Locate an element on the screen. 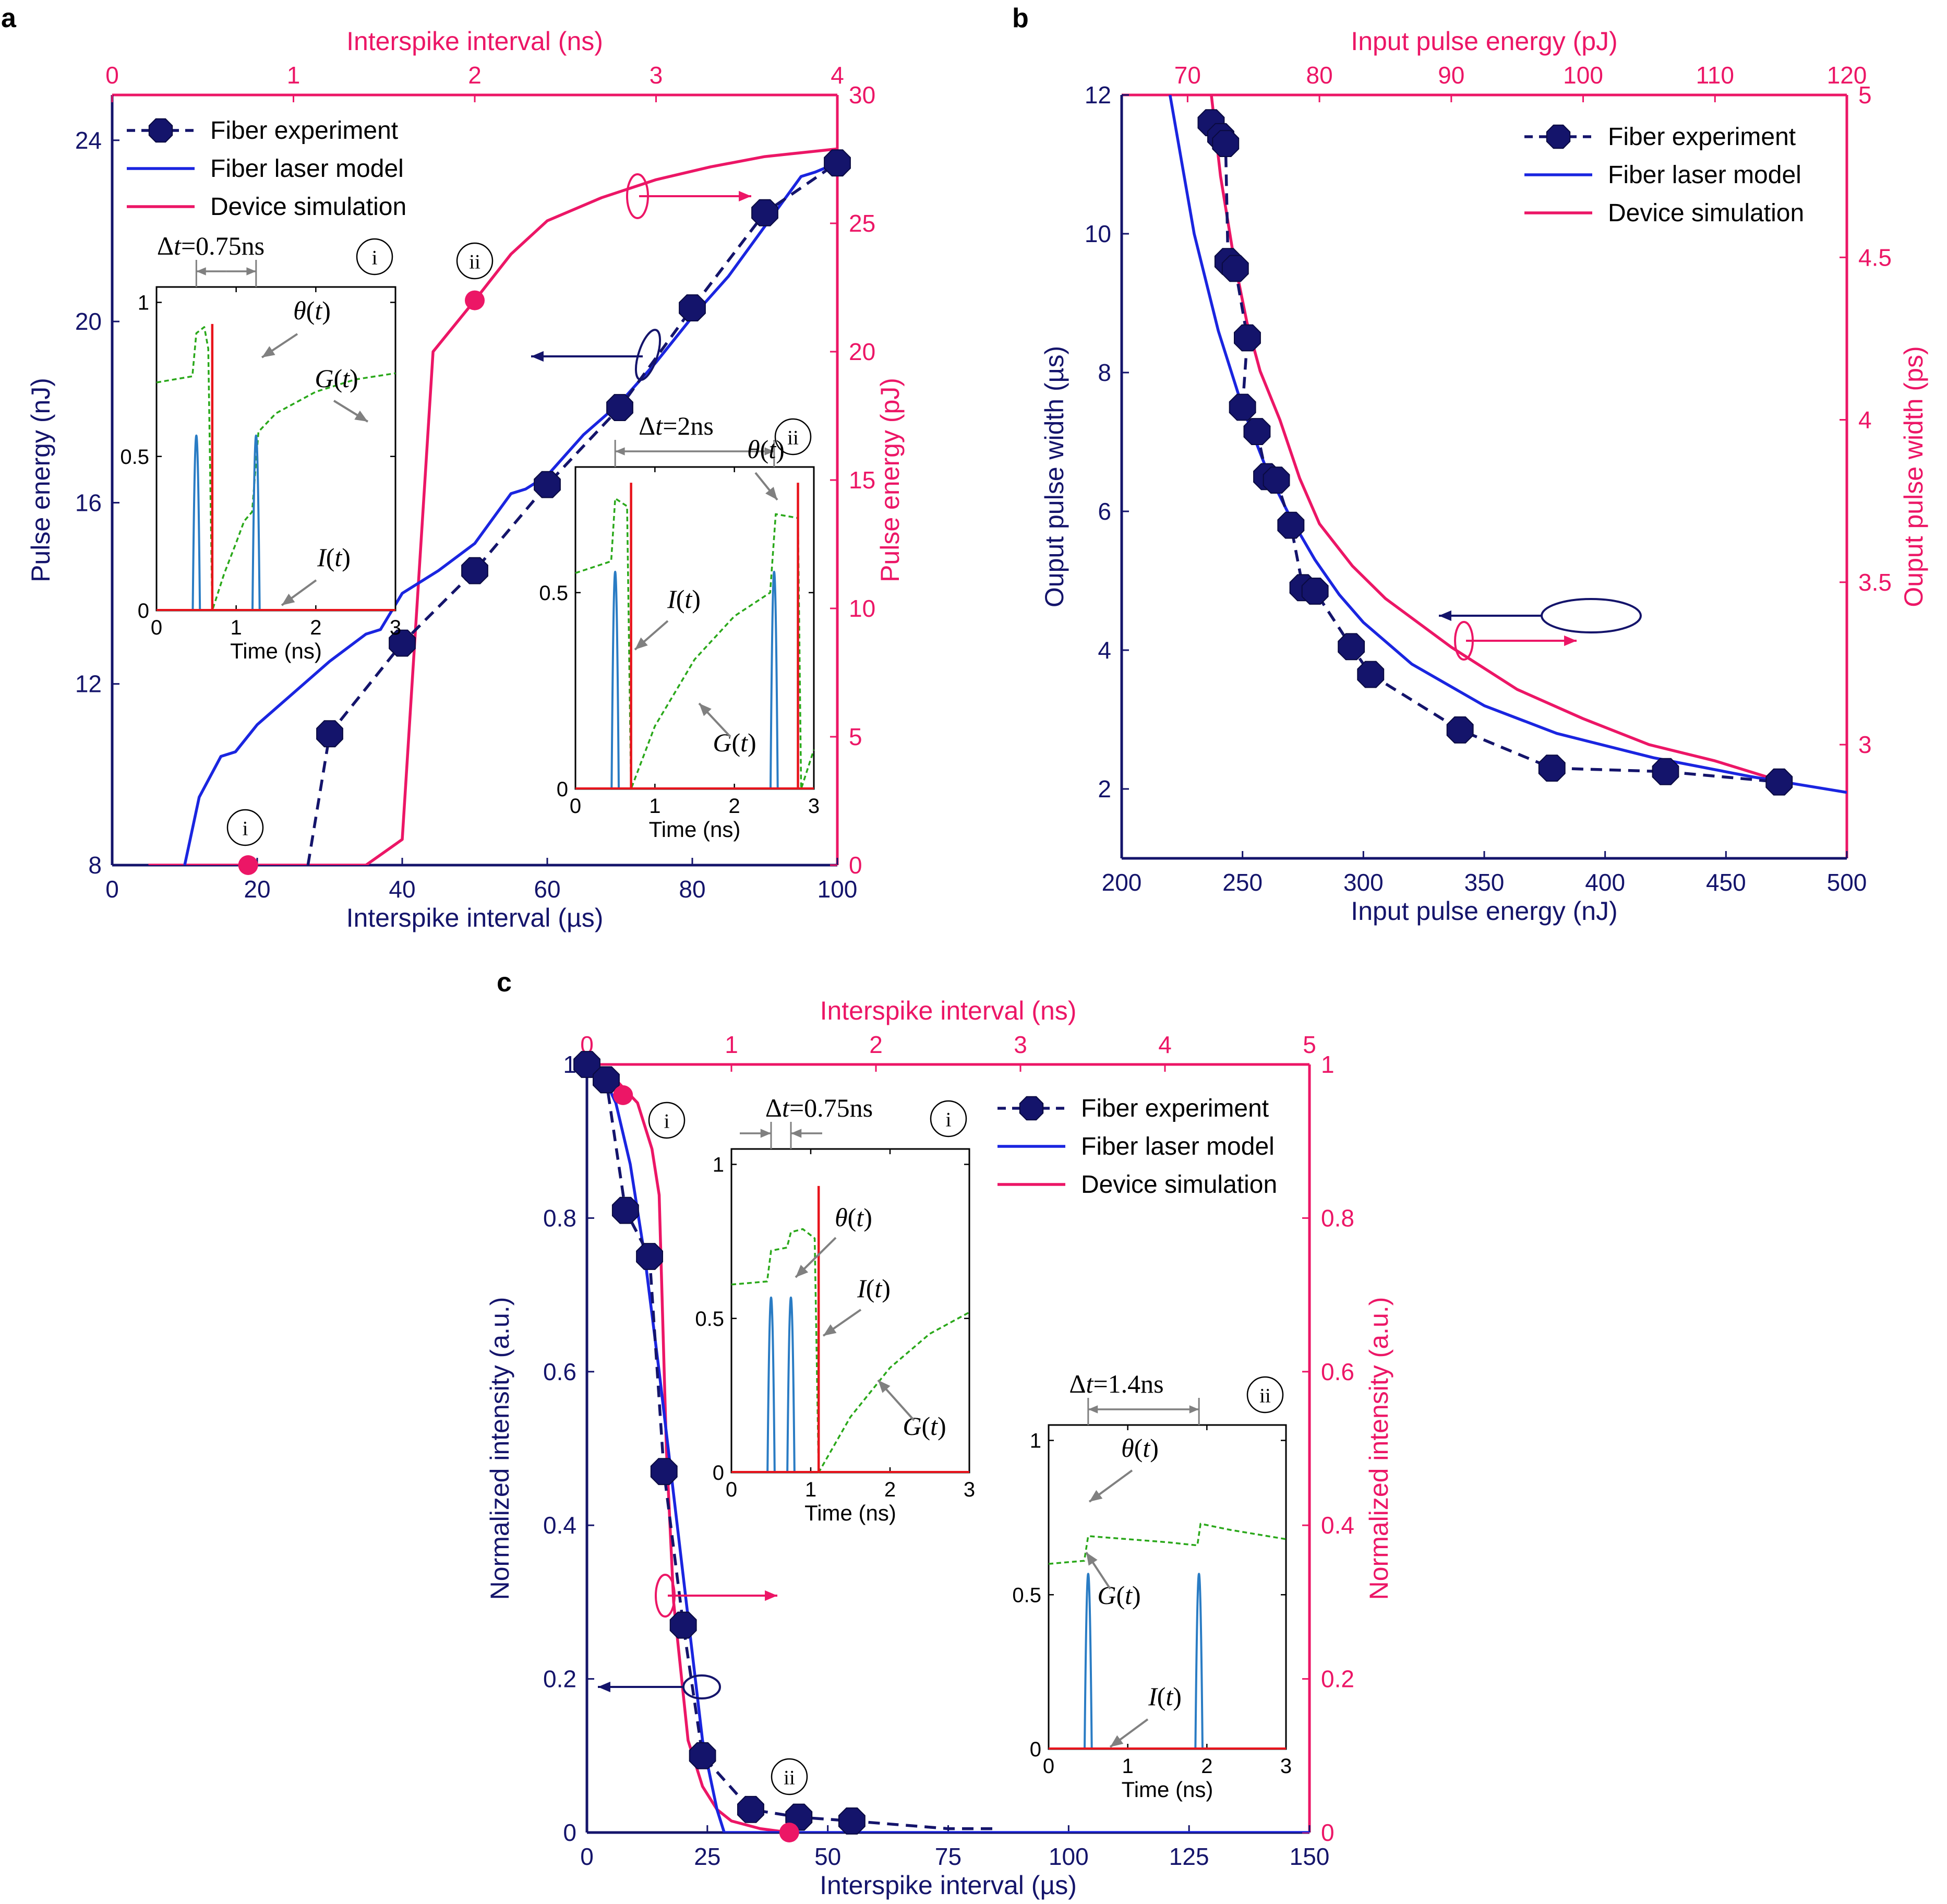  legend-b-swatch-marker is located at coordinates (1558, 136).